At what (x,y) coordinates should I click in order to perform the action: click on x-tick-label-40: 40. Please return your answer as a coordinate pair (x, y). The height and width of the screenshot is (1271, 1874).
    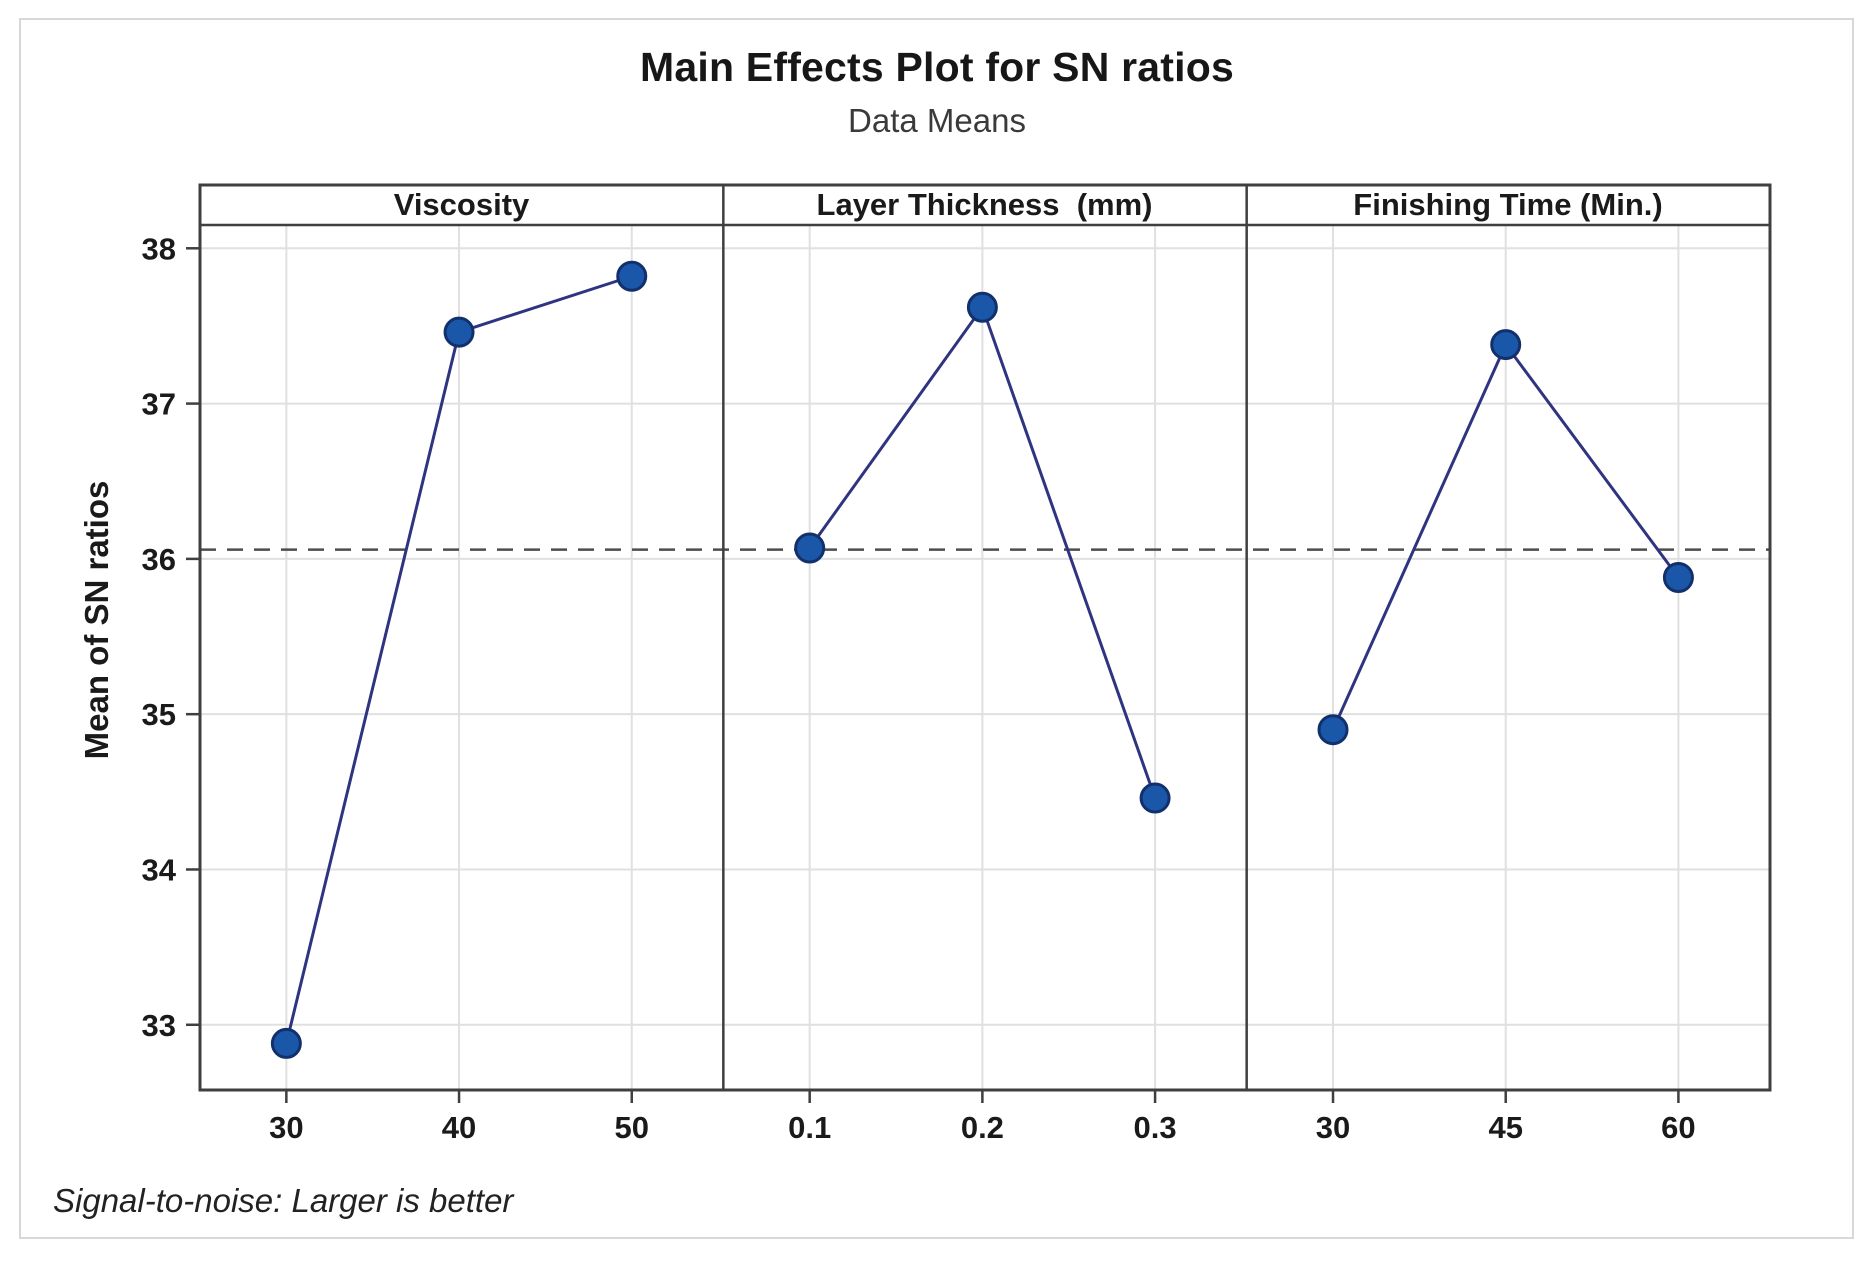
    Looking at the image, I should click on (459, 1127).